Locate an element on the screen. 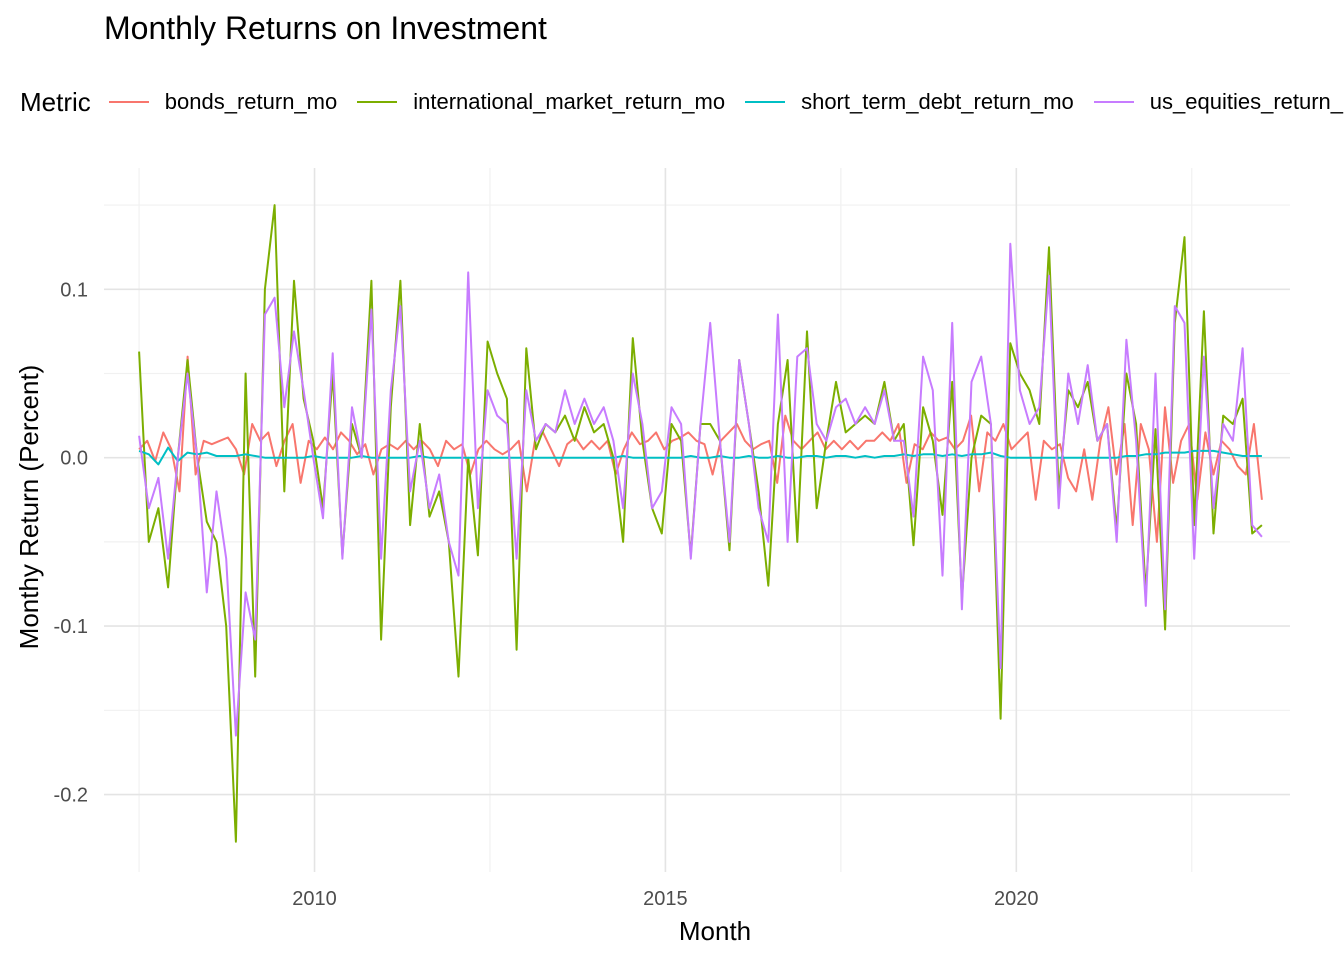  legend-swatch-bonds is located at coordinates (128, 102).